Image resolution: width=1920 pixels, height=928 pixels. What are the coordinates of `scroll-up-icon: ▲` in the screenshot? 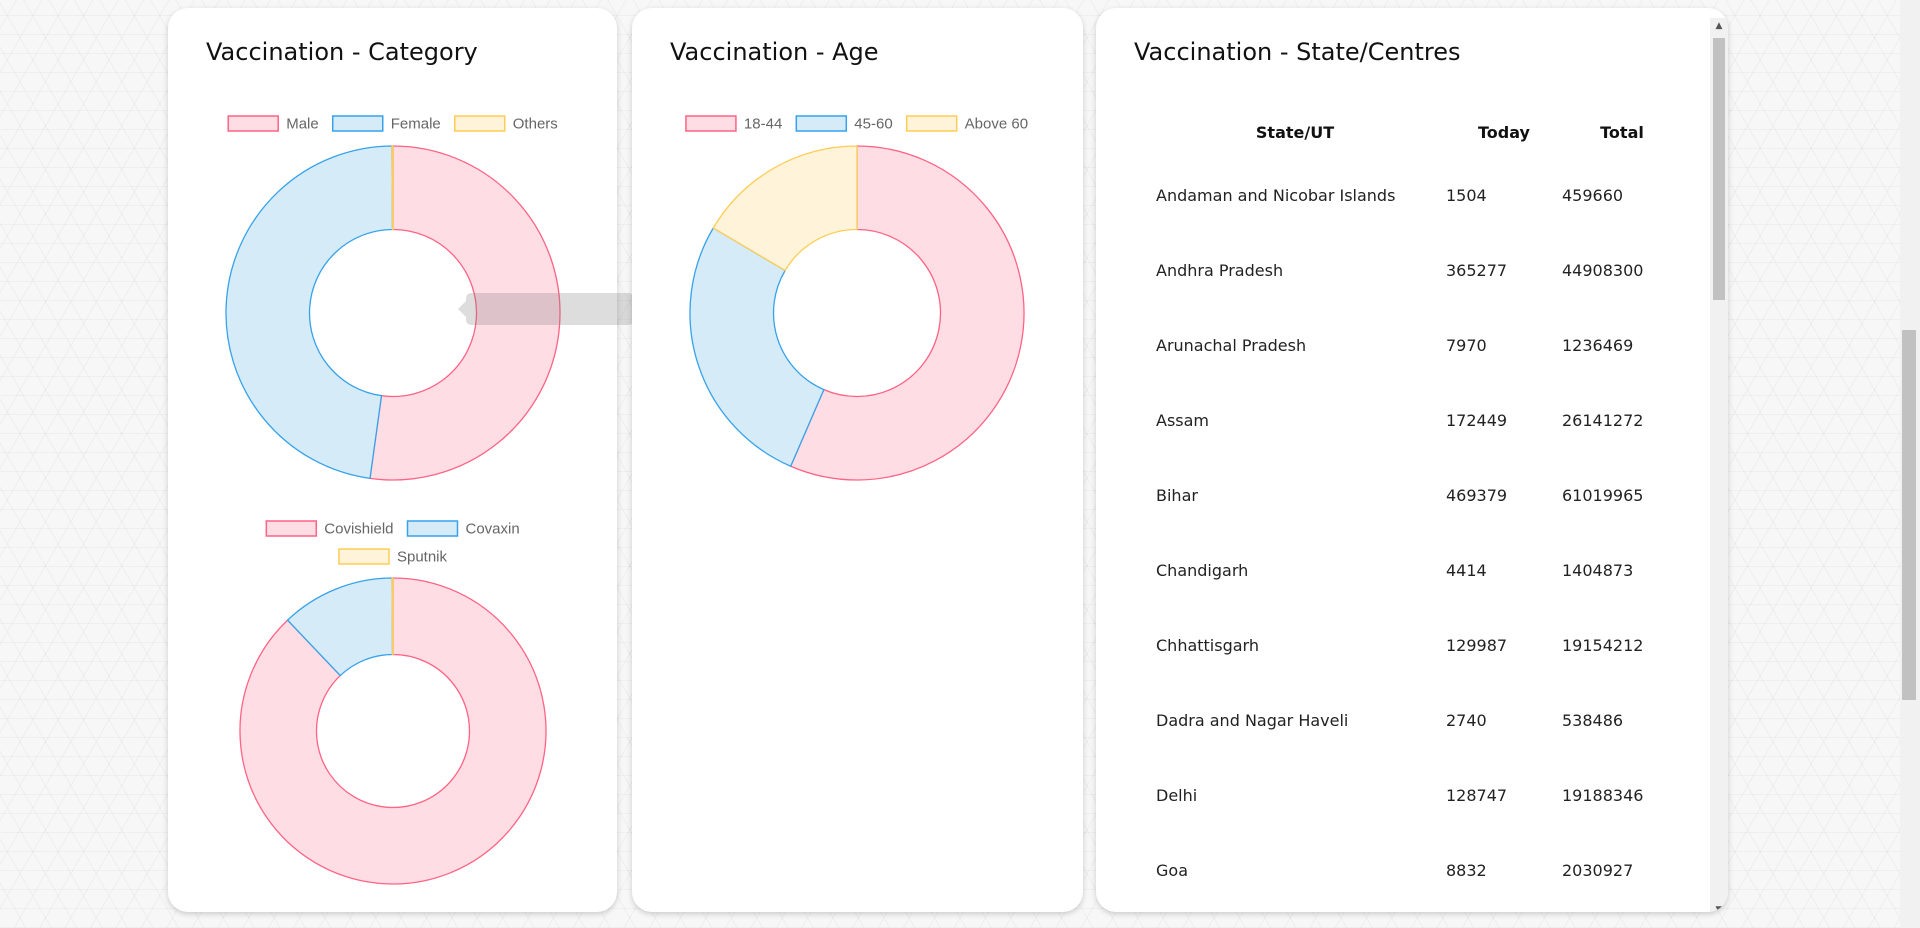 It's located at (1719, 26).